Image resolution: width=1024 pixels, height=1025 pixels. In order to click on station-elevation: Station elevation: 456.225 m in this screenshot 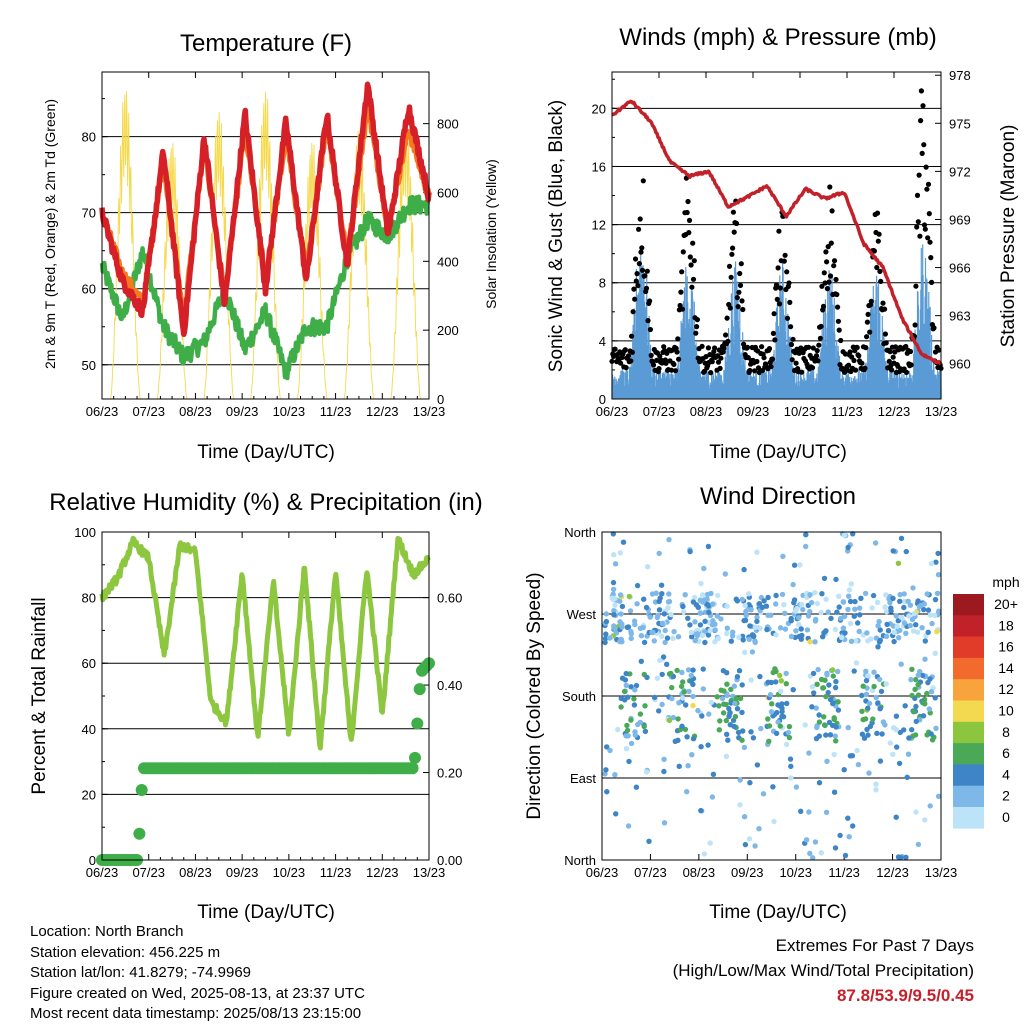, I will do `click(125, 952)`.